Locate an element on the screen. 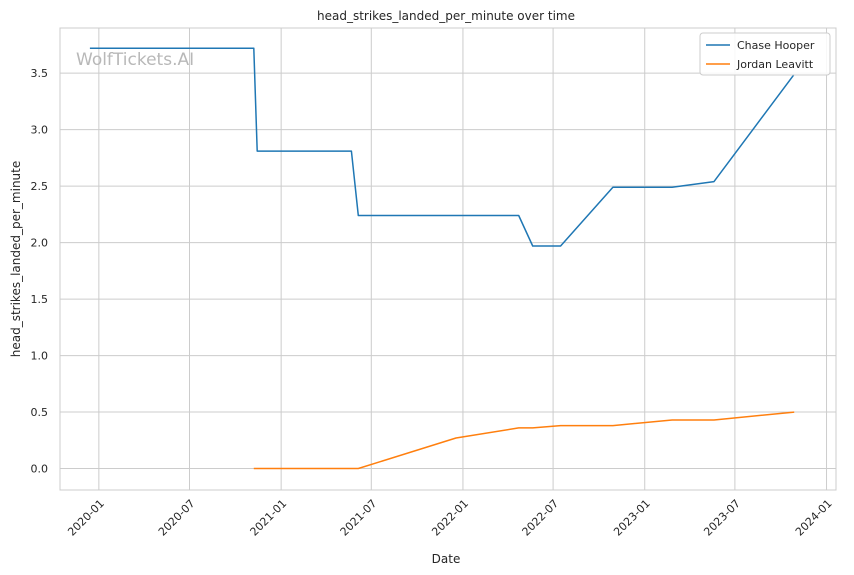 The width and height of the screenshot is (854, 575). legend-box is located at coordinates (765, 54).